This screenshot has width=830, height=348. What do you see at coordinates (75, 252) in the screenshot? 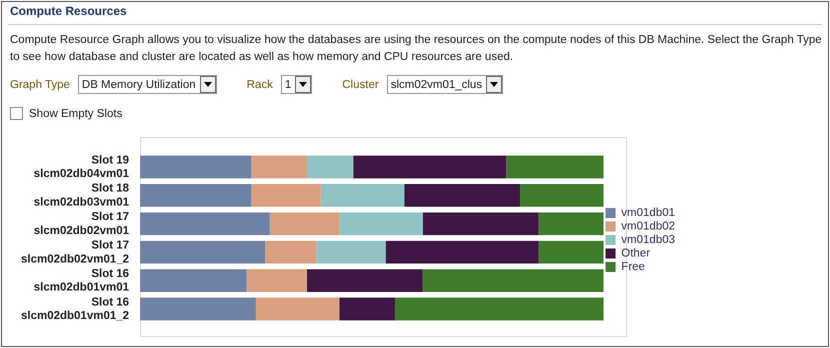
I see `y-tick-label: Slot 17 slcm02db02vm01_2` at bounding box center [75, 252].